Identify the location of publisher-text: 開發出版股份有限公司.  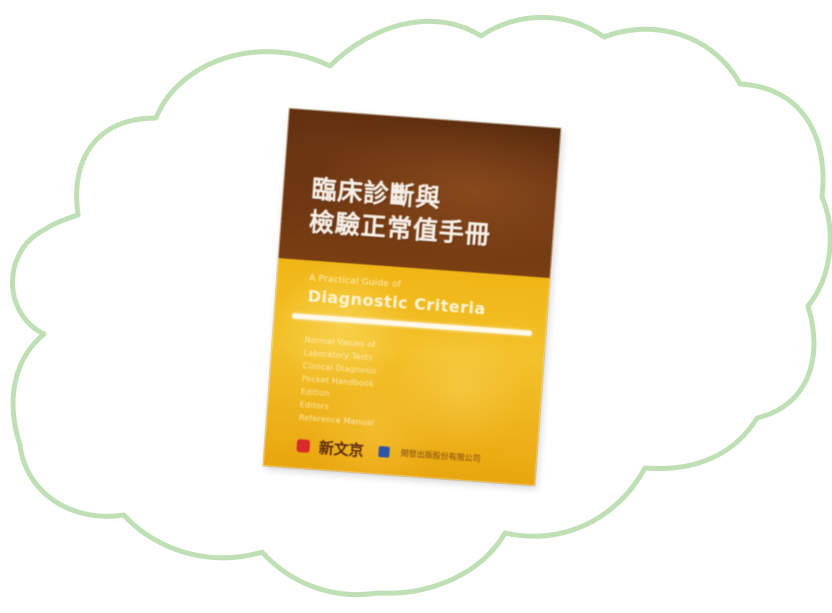
(440, 456).